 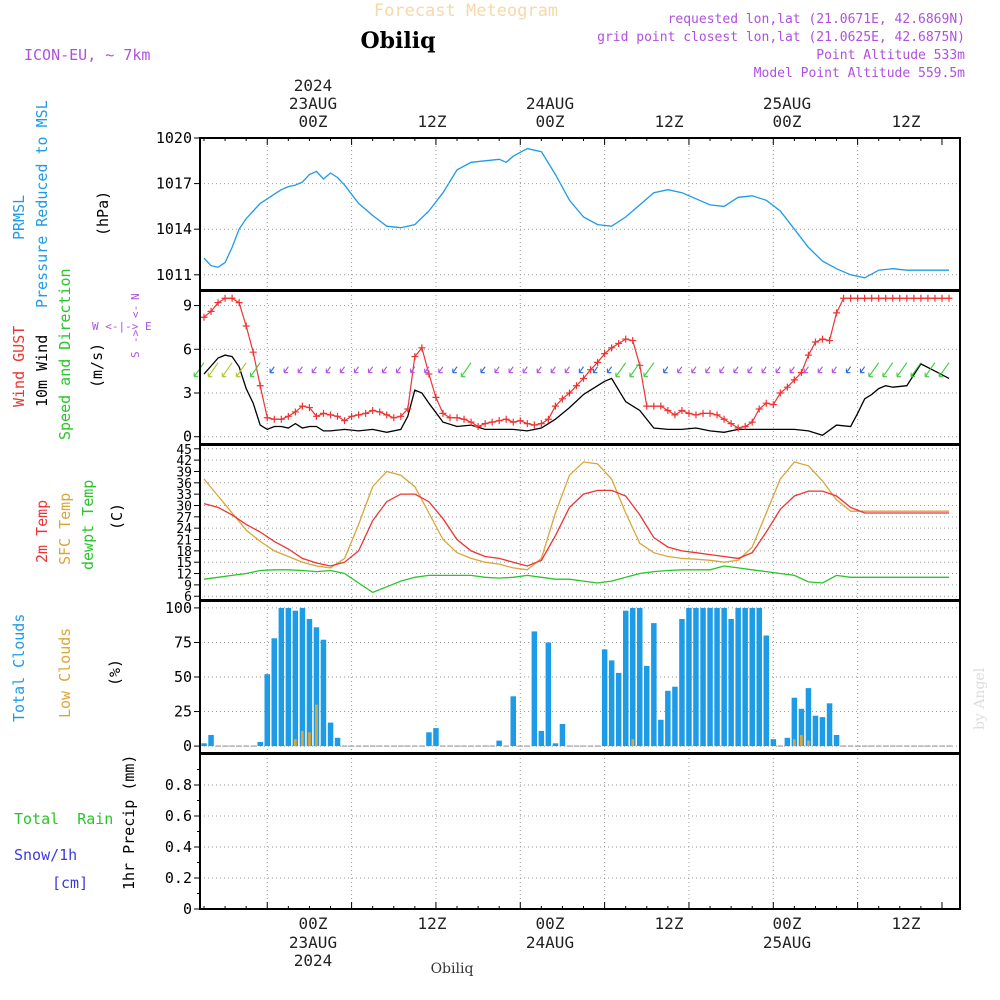 I want to click on pressure-ytick-label-3: 1020, so click(x=174, y=138).